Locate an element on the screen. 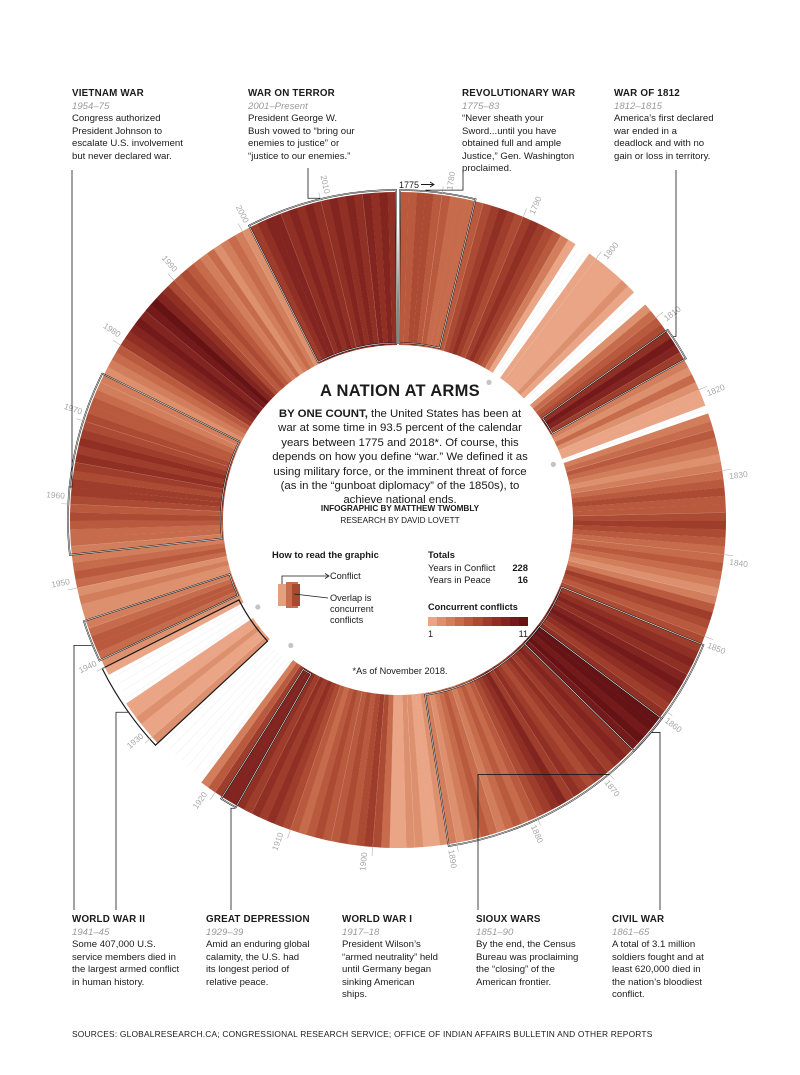 This screenshot has width=800, height=1075. peace-dot-1936 is located at coordinates (258, 607).